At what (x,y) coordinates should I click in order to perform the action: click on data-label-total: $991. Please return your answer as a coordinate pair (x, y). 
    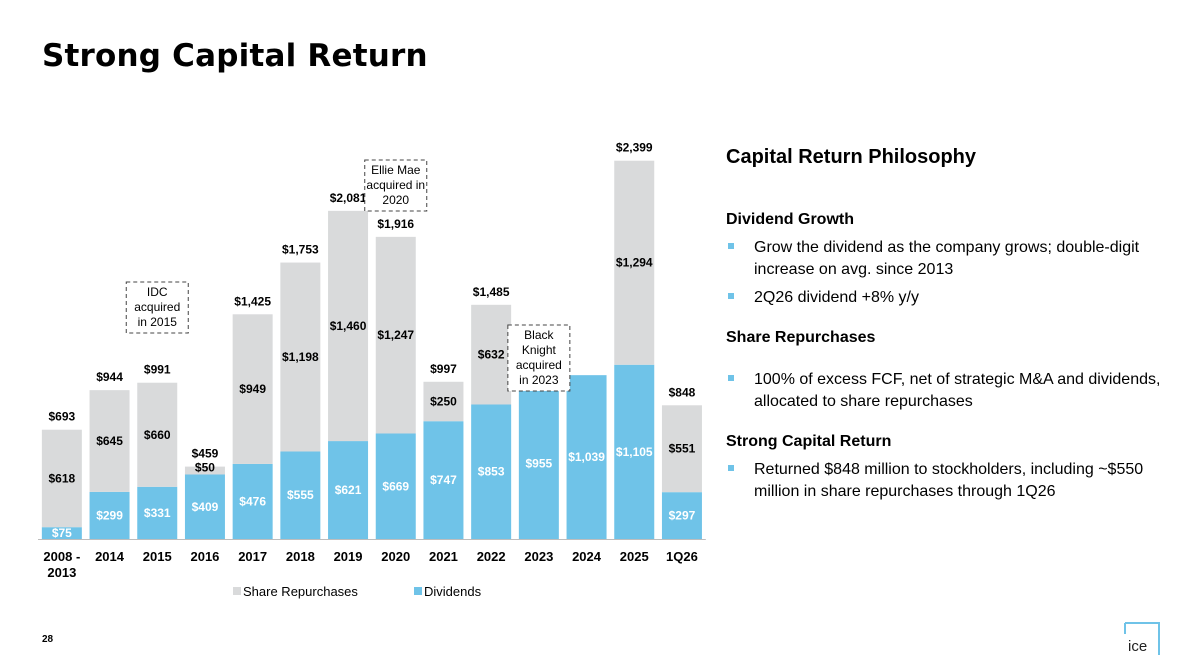
    Looking at the image, I should click on (157, 370).